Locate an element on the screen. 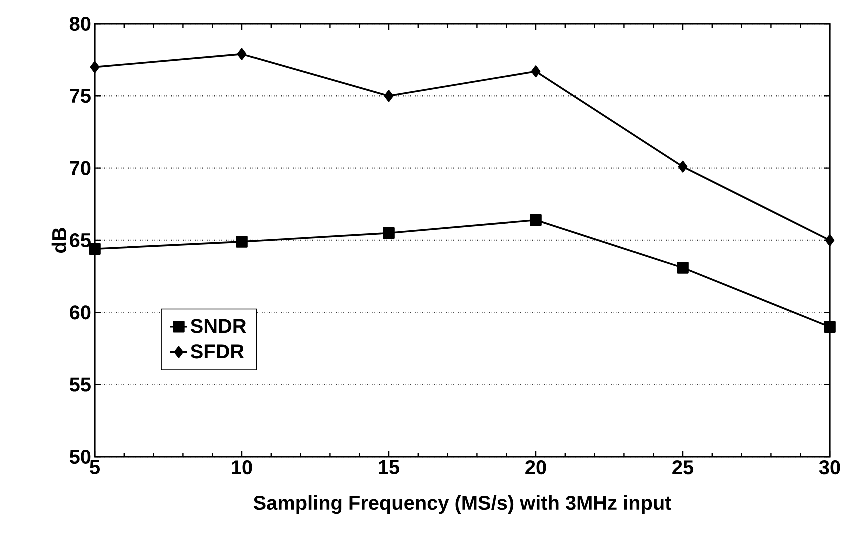  y-tick-label: 60 is located at coordinates (80, 313).